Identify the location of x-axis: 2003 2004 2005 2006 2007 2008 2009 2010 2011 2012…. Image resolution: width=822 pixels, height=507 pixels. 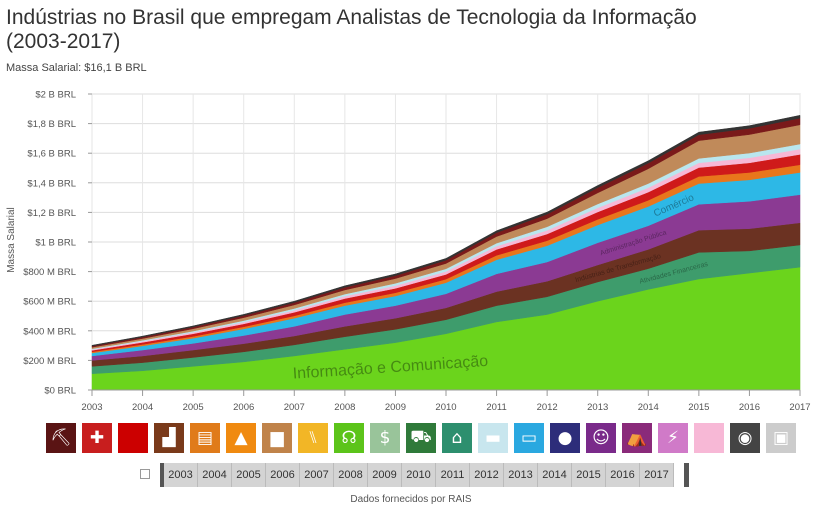
(446, 401).